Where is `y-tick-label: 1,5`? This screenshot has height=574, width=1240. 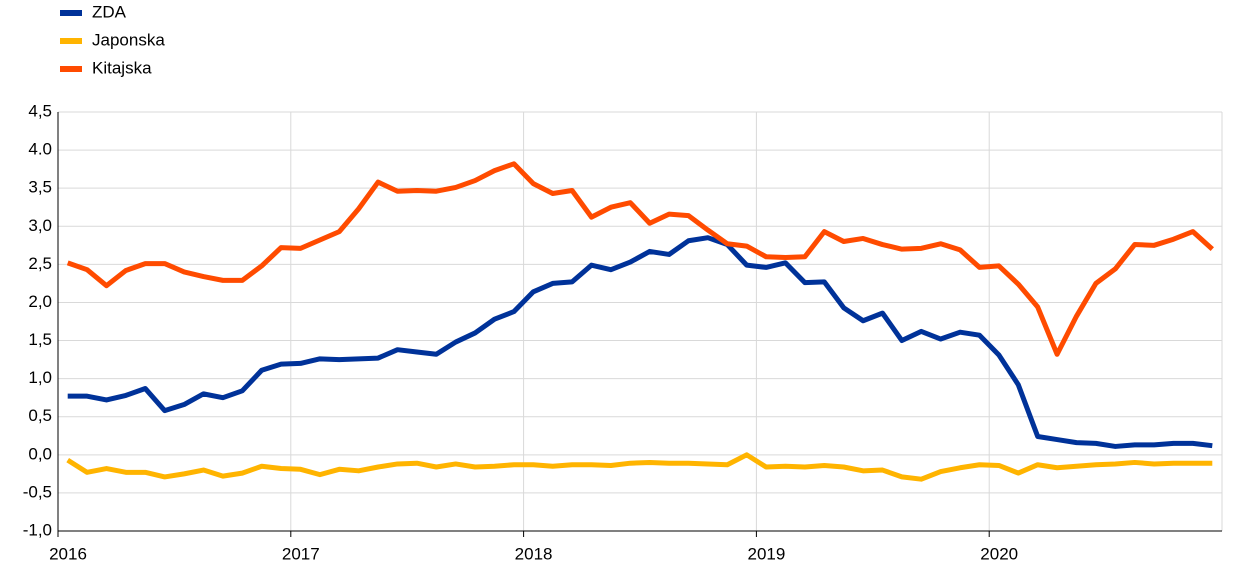 y-tick-label: 1,5 is located at coordinates (40, 339).